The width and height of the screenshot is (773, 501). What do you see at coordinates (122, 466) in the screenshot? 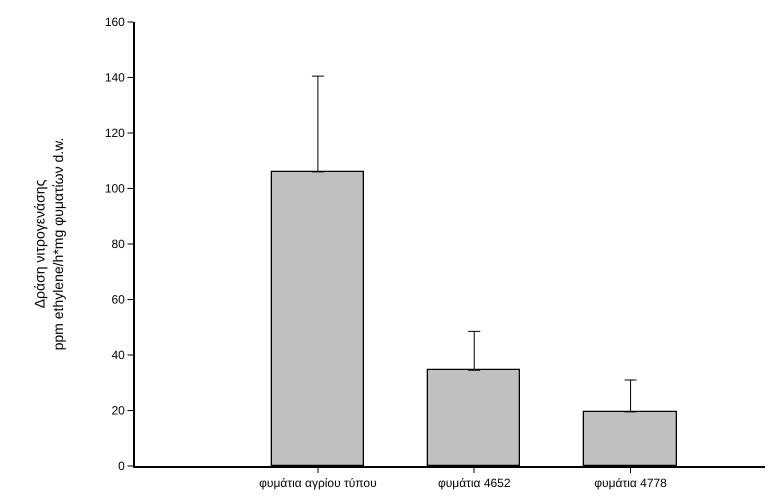
I see `y-tick-label: 0` at bounding box center [122, 466].